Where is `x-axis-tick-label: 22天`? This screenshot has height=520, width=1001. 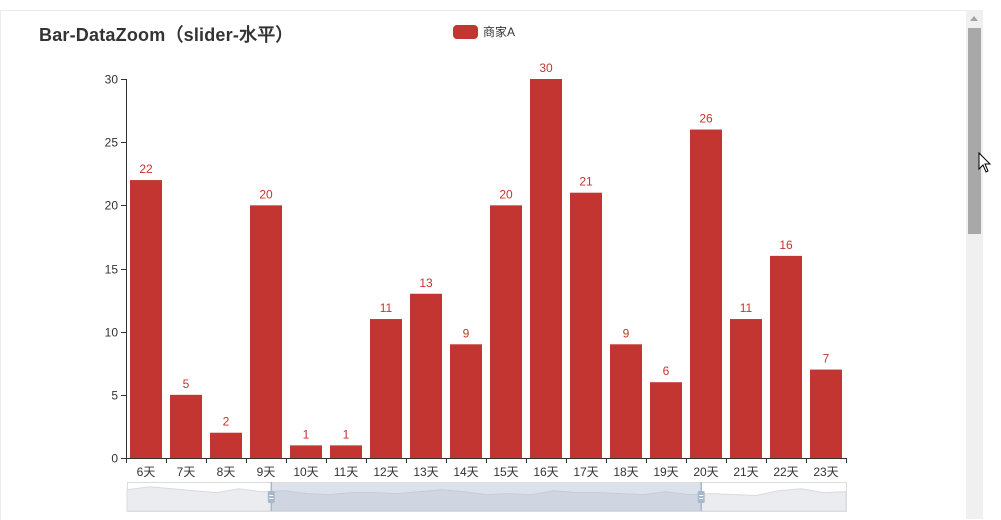 x-axis-tick-label: 22天 is located at coordinates (785, 472).